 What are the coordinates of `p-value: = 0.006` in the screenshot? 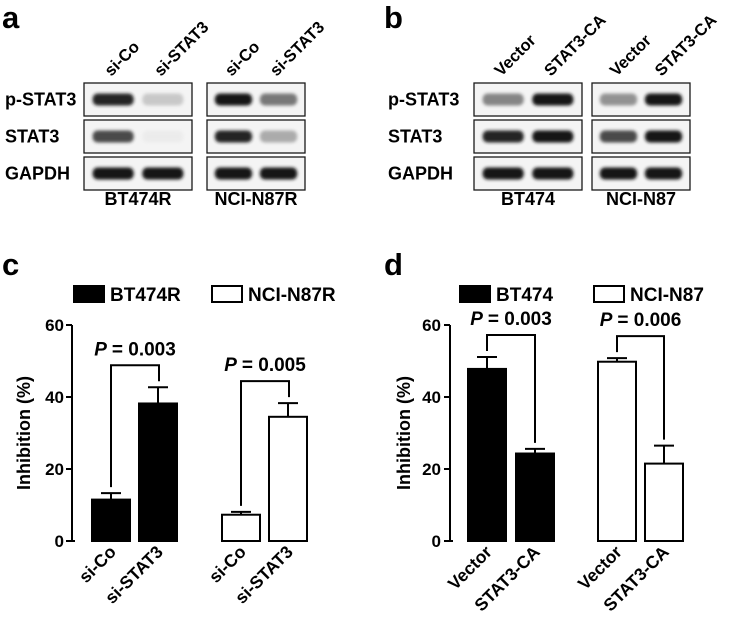 It's located at (649, 320).